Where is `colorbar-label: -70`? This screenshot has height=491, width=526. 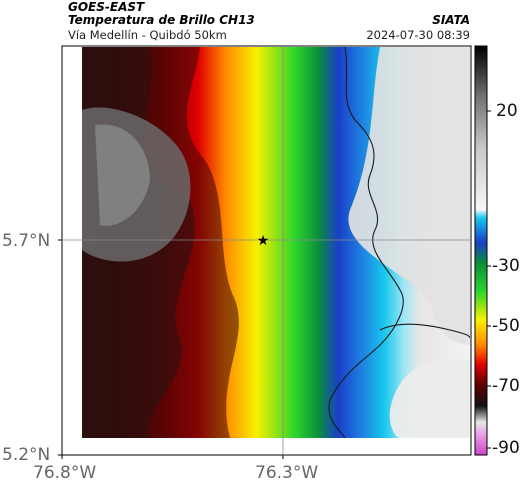 colorbar-label: -70 is located at coordinates (506, 386).